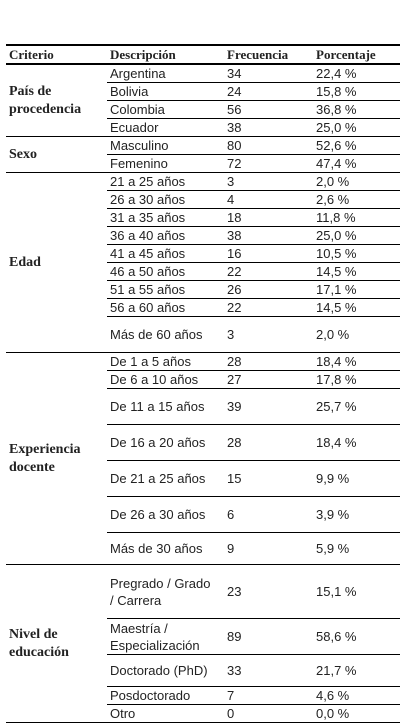 This screenshot has height=724, width=407. Describe the element at coordinates (139, 145) in the screenshot. I see `description-text: Masculino` at that location.